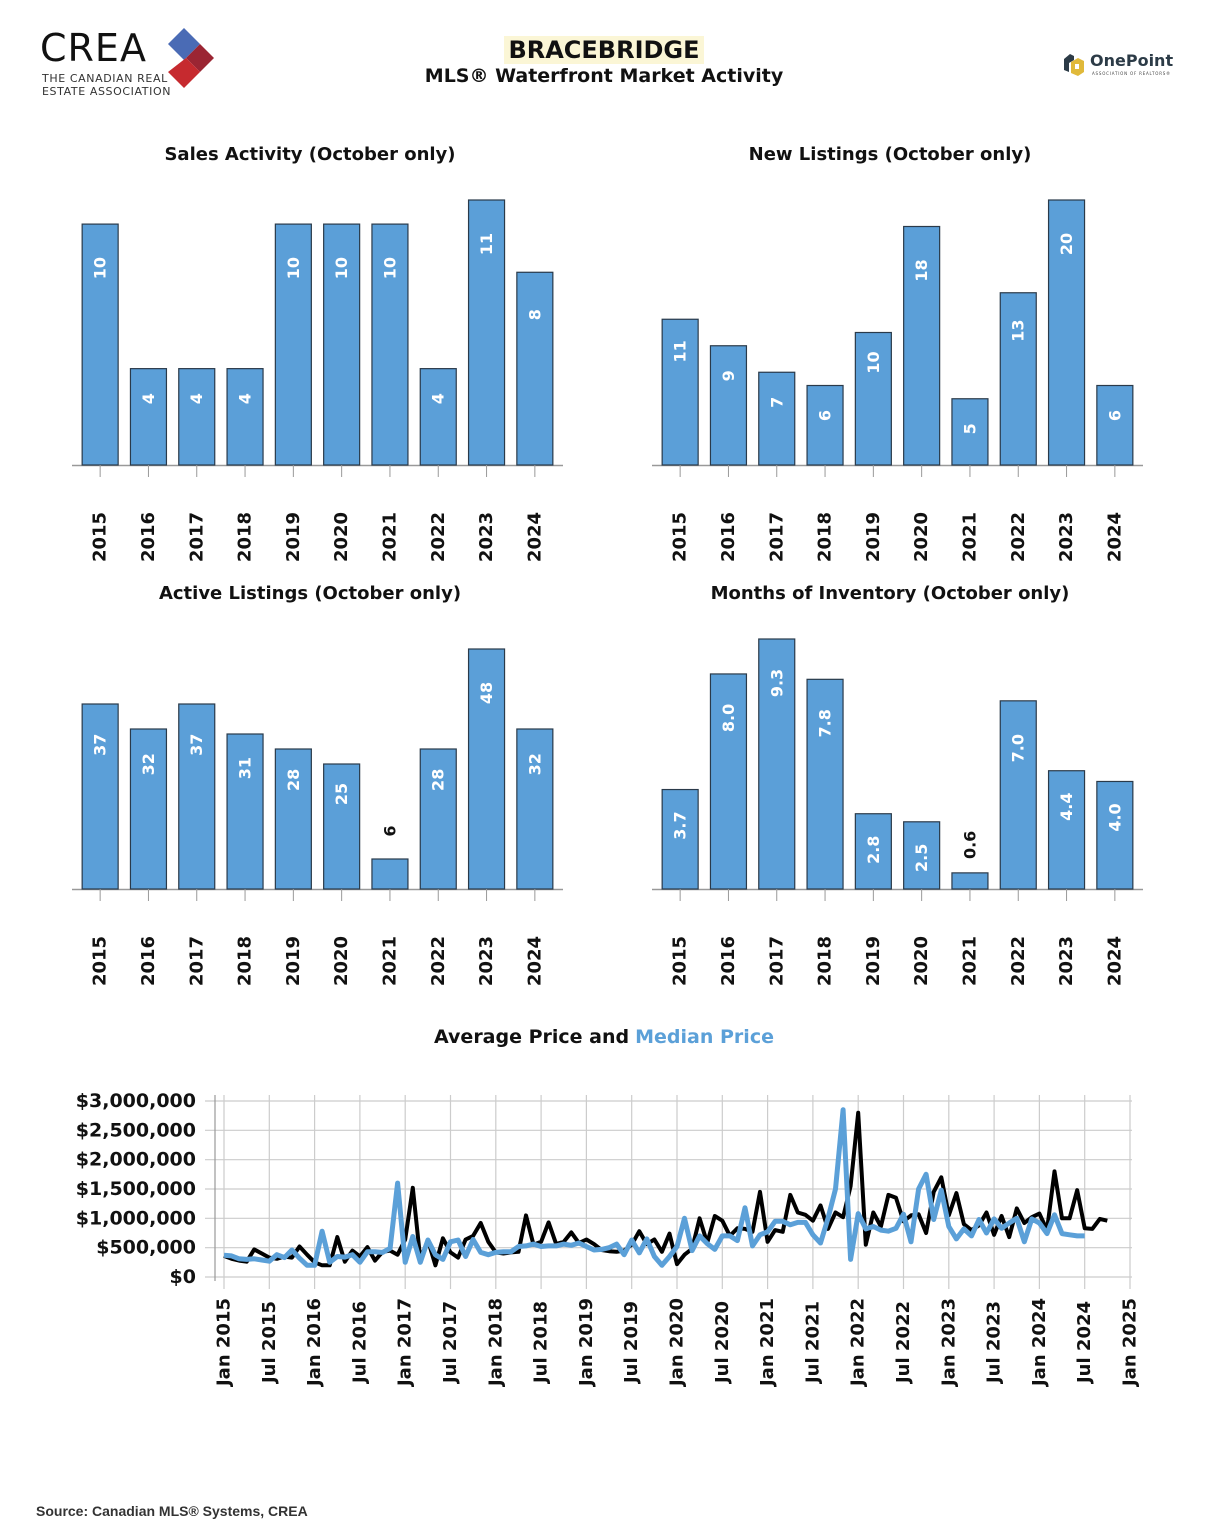 The width and height of the screenshot is (1208, 1536). What do you see at coordinates (438, 417) in the screenshot?
I see `sales-activity-bar-2022` at bounding box center [438, 417].